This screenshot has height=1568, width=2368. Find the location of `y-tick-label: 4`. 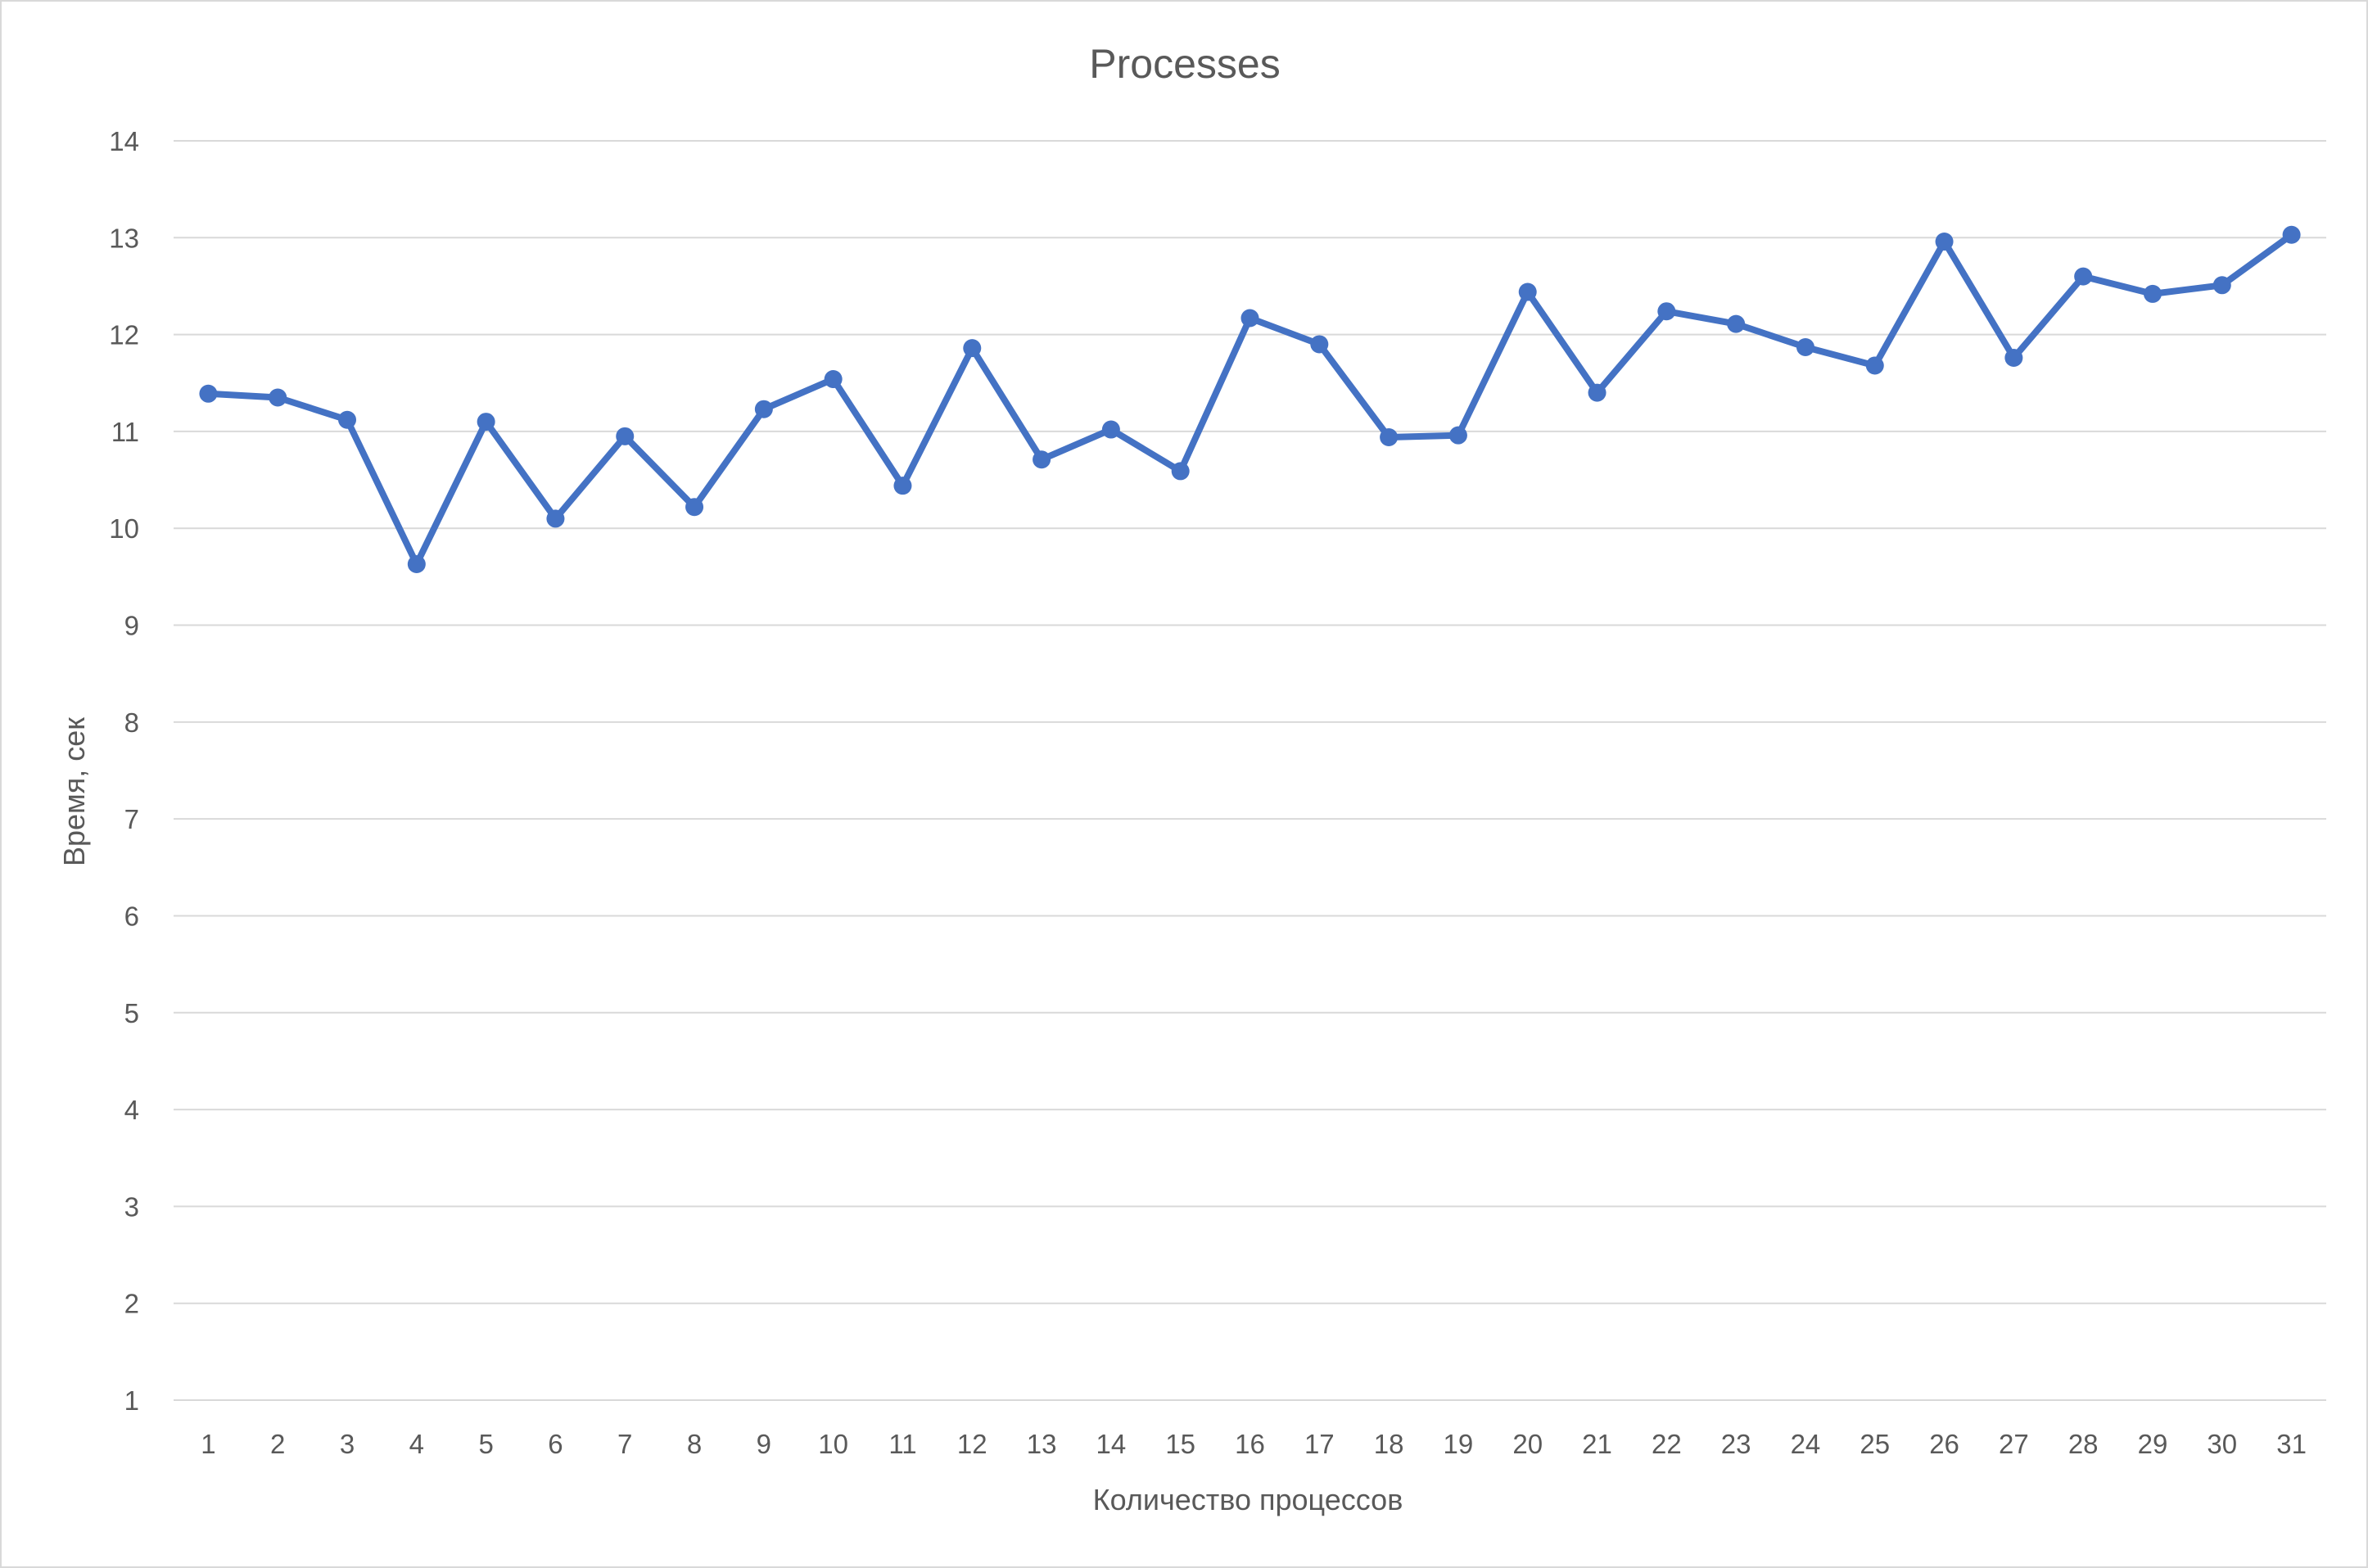

y-tick-label: 4 is located at coordinates (131, 1110).